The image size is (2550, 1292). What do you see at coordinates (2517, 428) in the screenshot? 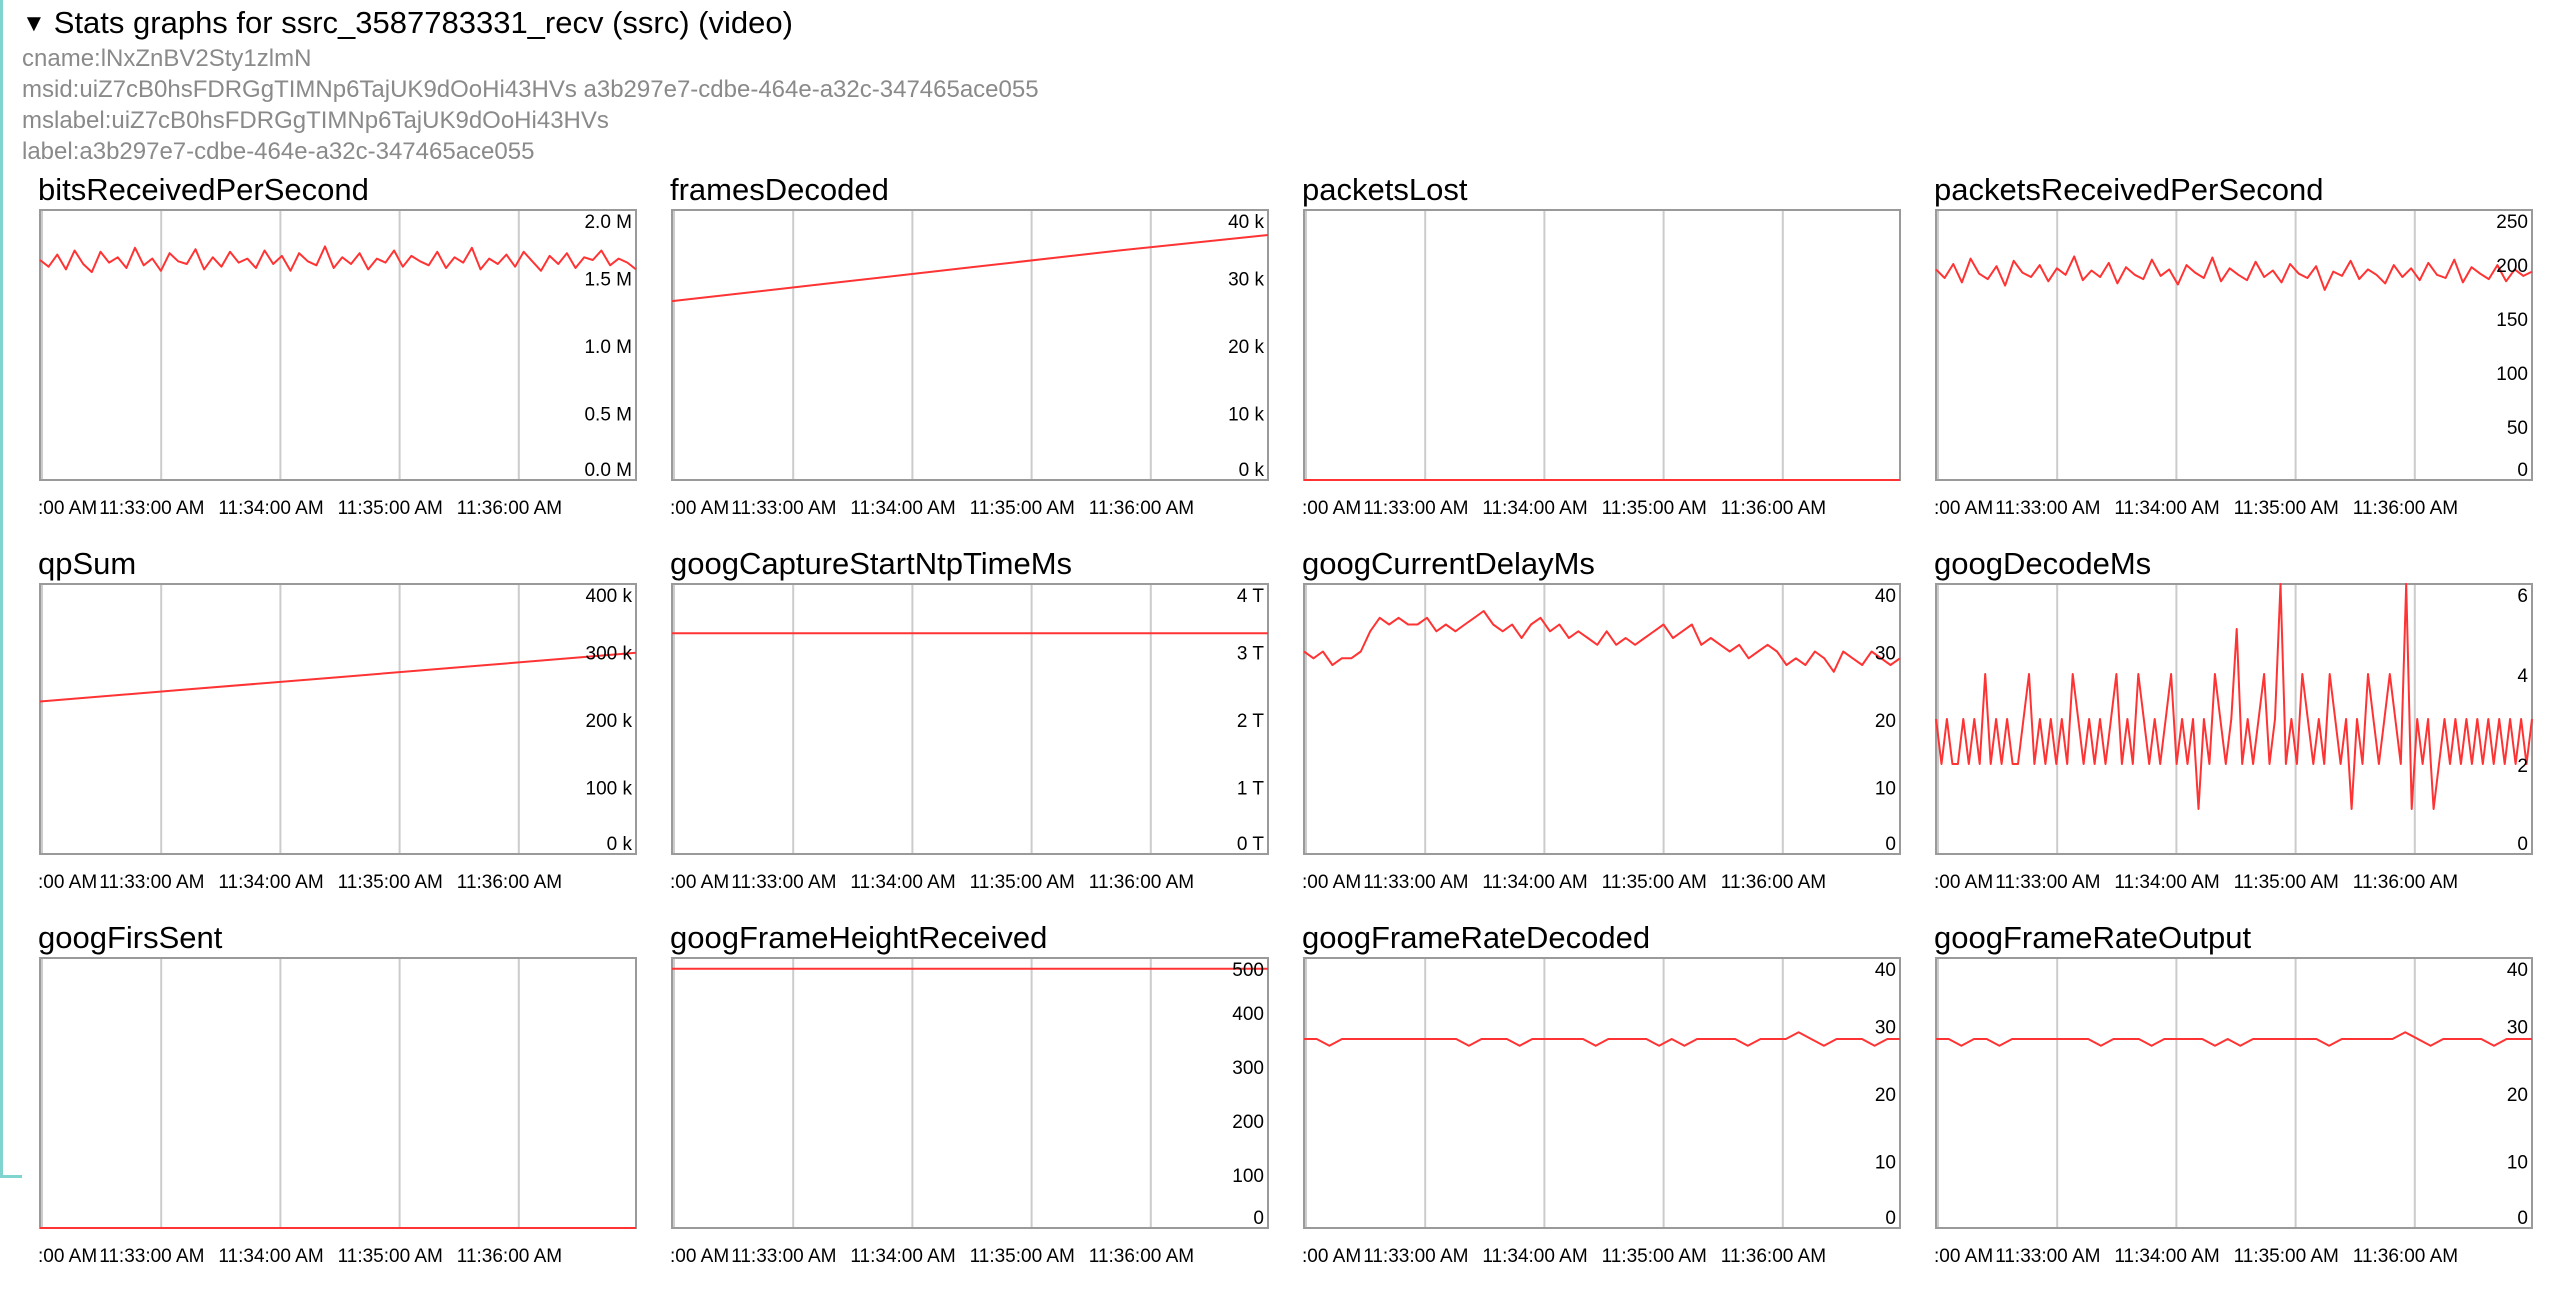
I see `y-tick-label: 50` at bounding box center [2517, 428].